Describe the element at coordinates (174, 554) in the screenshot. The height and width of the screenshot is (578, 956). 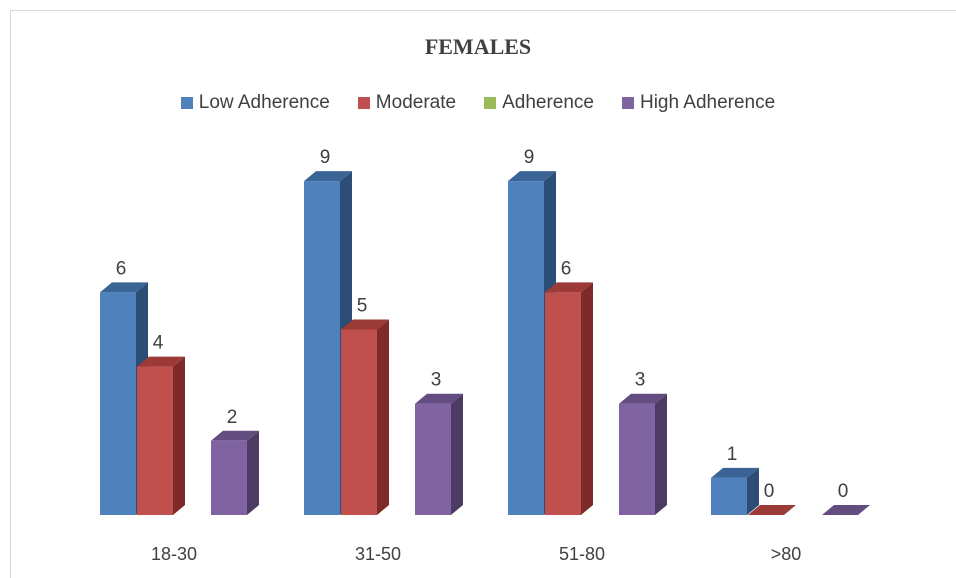
I see `category-label: 18-30` at that location.